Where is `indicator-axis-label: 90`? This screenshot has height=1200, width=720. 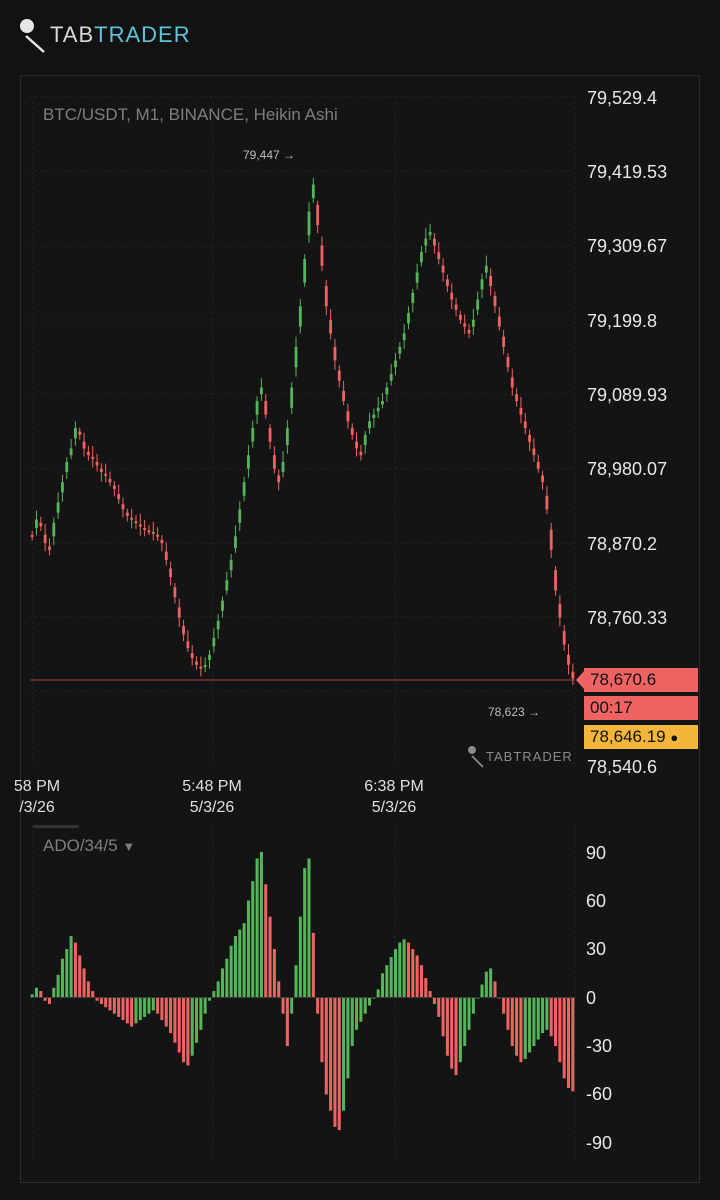 indicator-axis-label: 90 is located at coordinates (596, 853).